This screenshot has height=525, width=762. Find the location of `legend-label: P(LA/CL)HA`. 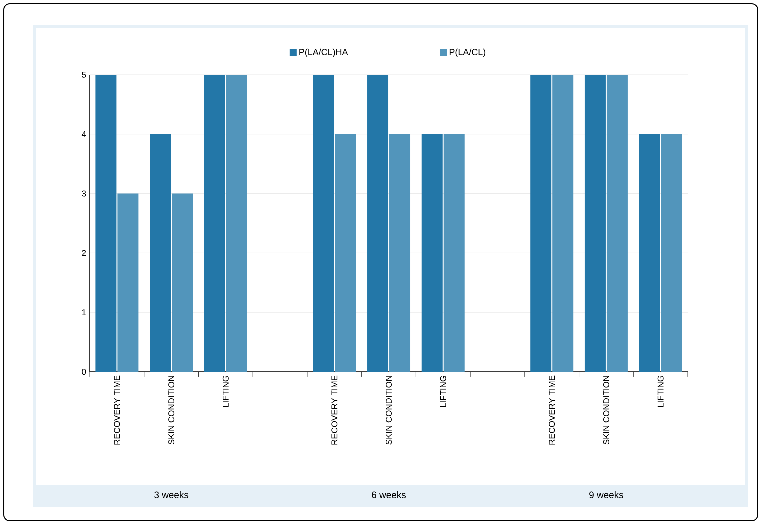

legend-label: P(LA/CL)HA is located at coordinates (324, 53).